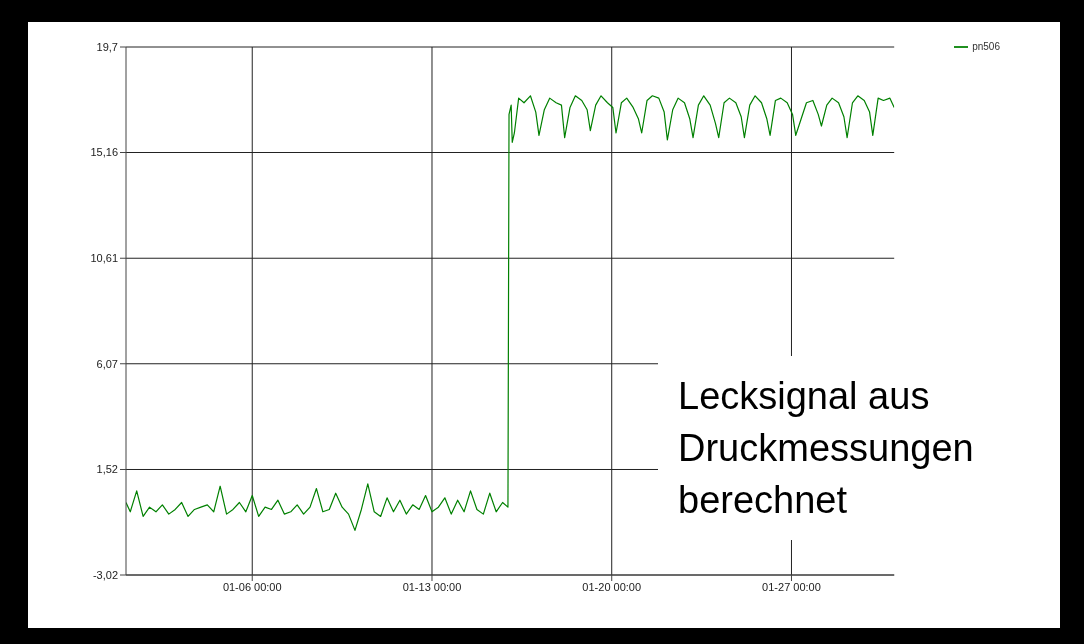  What do you see at coordinates (848, 448) in the screenshot?
I see `annotation: Lecksignal aus Druckmessungen berechnet` at bounding box center [848, 448].